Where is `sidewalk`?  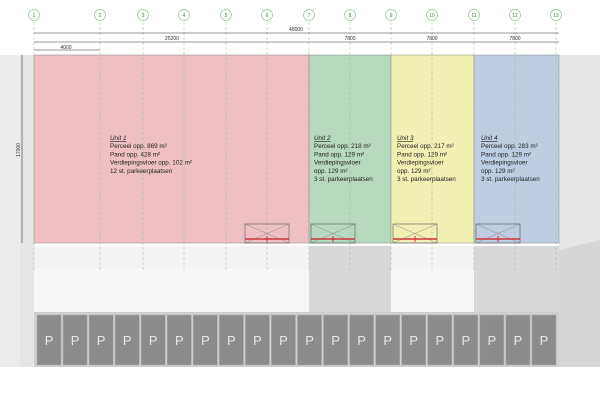
sidewalk is located at coordinates (296, 290).